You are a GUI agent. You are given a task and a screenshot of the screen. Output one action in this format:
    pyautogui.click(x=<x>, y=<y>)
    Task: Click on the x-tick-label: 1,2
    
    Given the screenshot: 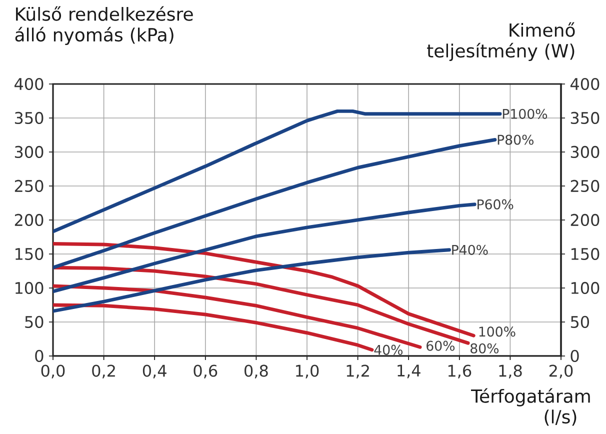 What is the action you would take?
    pyautogui.click(x=357, y=371)
    